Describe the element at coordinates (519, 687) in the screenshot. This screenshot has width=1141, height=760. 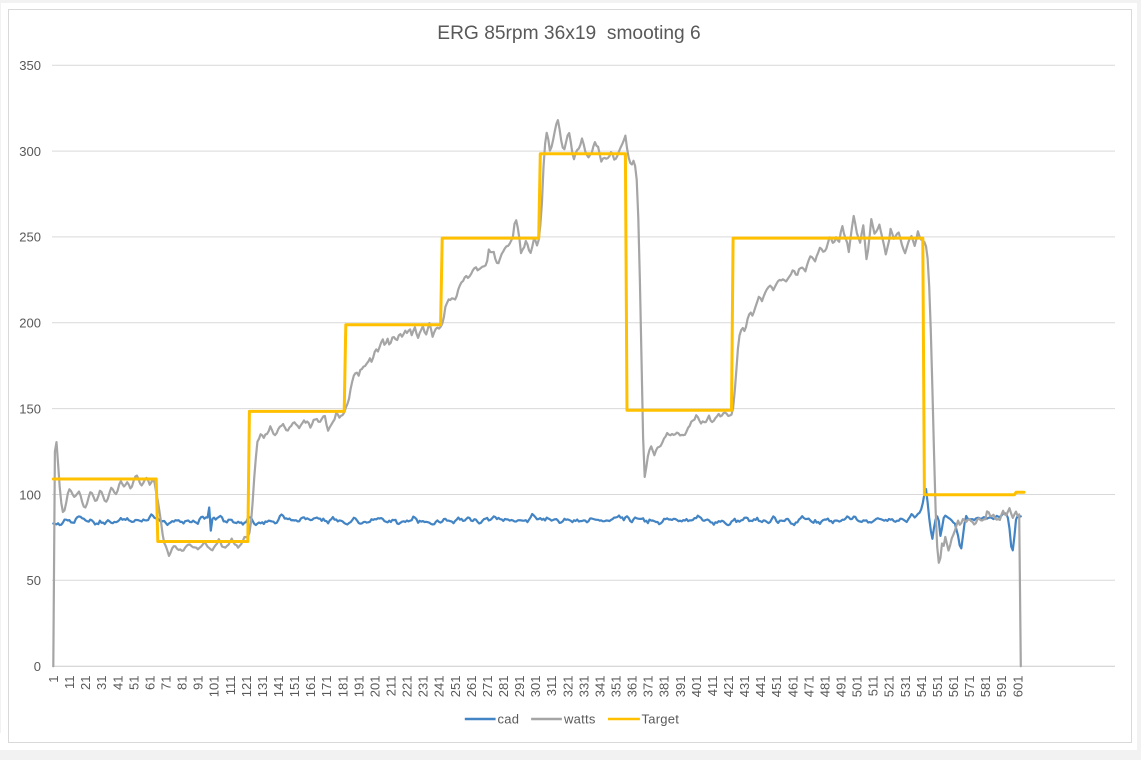
I see `svg-text: 291` at that location.